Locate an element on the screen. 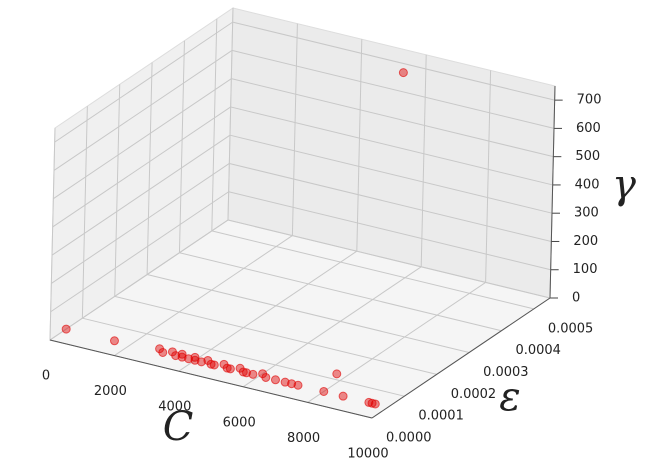 The height and width of the screenshot is (466, 650). z-tick-label: 500 is located at coordinates (587, 156).